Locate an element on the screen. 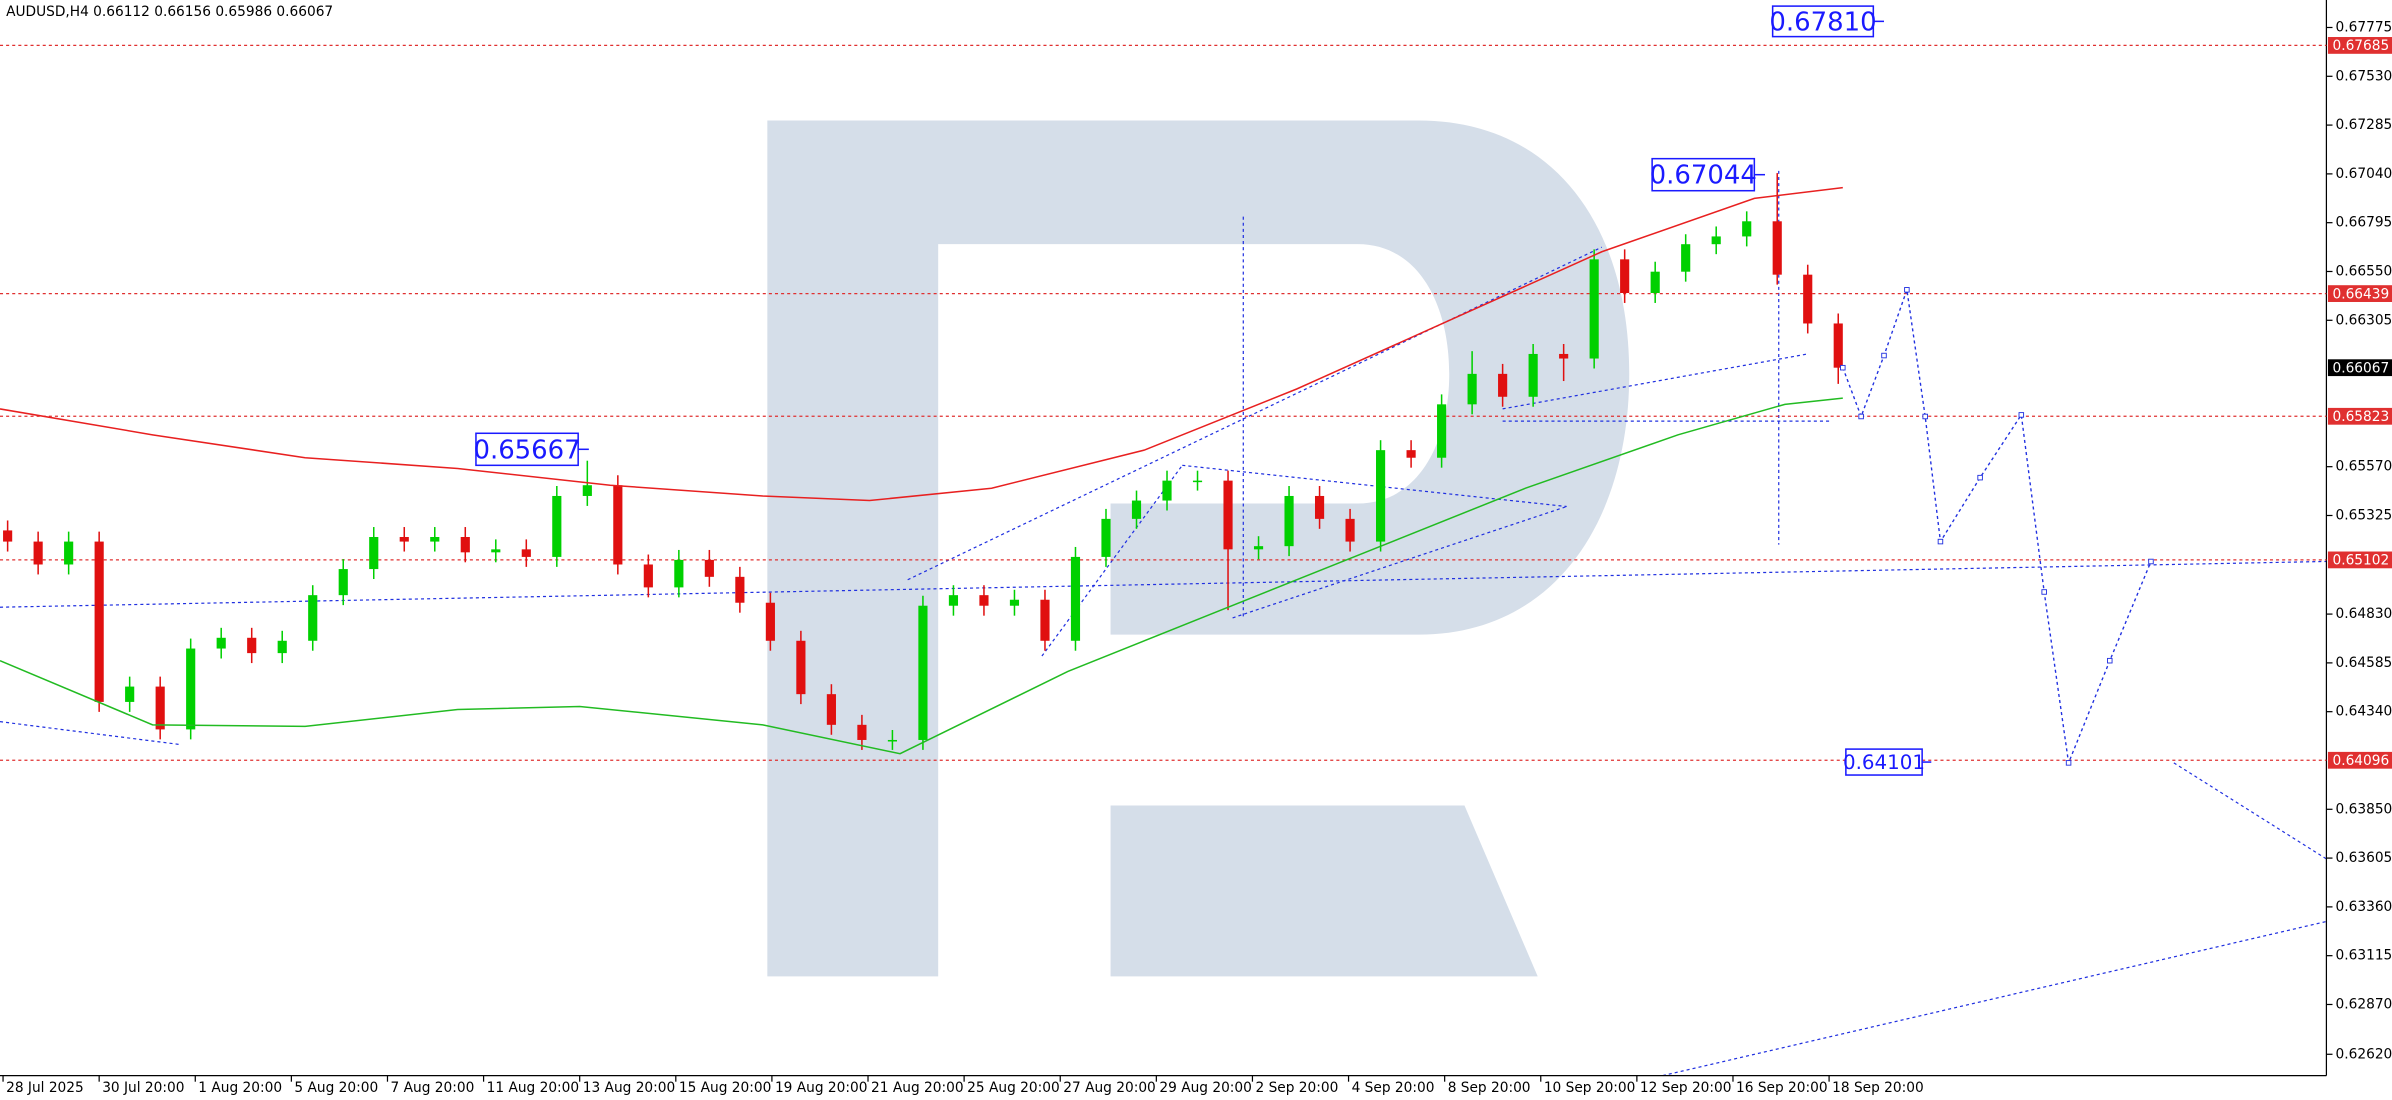  x-tick-label: 27 Aug 20:00 is located at coordinates (1109, 1088).